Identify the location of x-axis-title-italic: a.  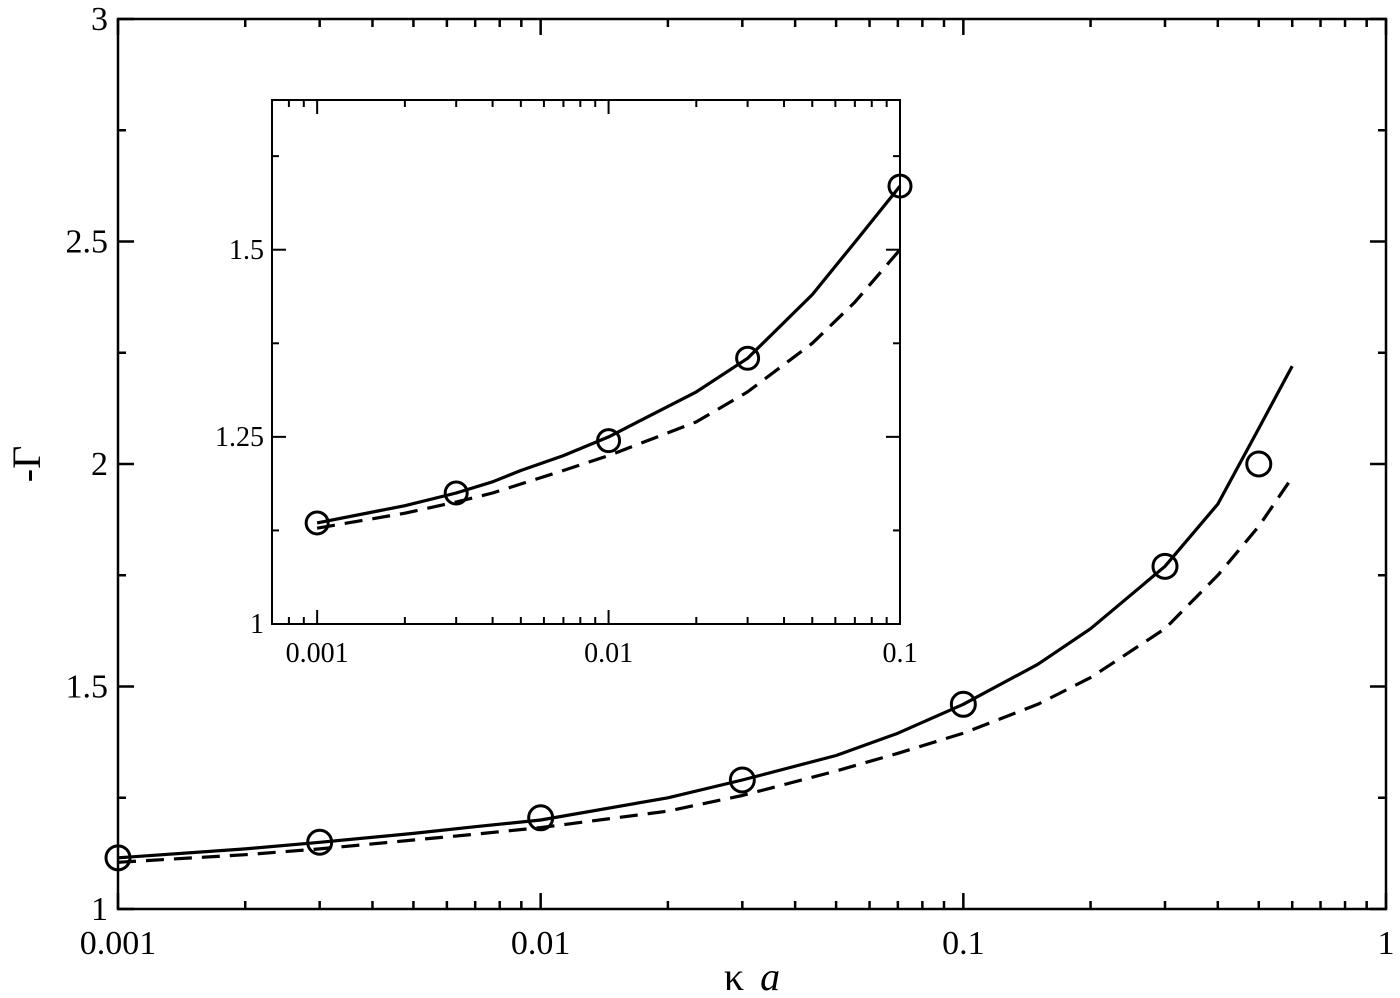
(770, 976).